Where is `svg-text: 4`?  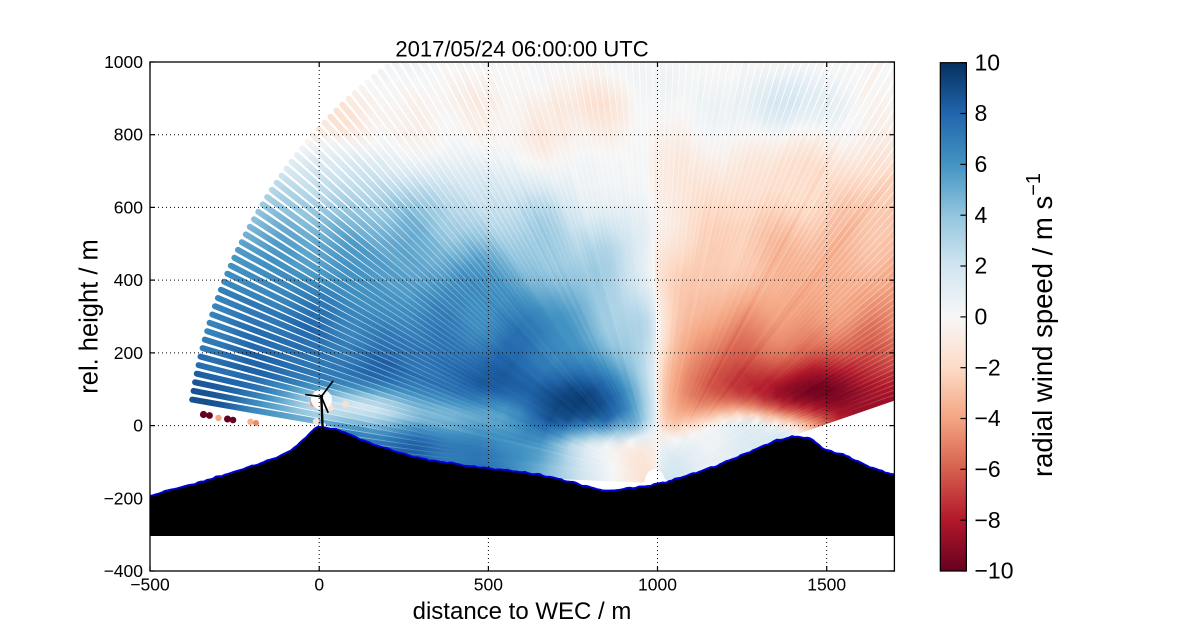 svg-text: 4 is located at coordinates (981, 215).